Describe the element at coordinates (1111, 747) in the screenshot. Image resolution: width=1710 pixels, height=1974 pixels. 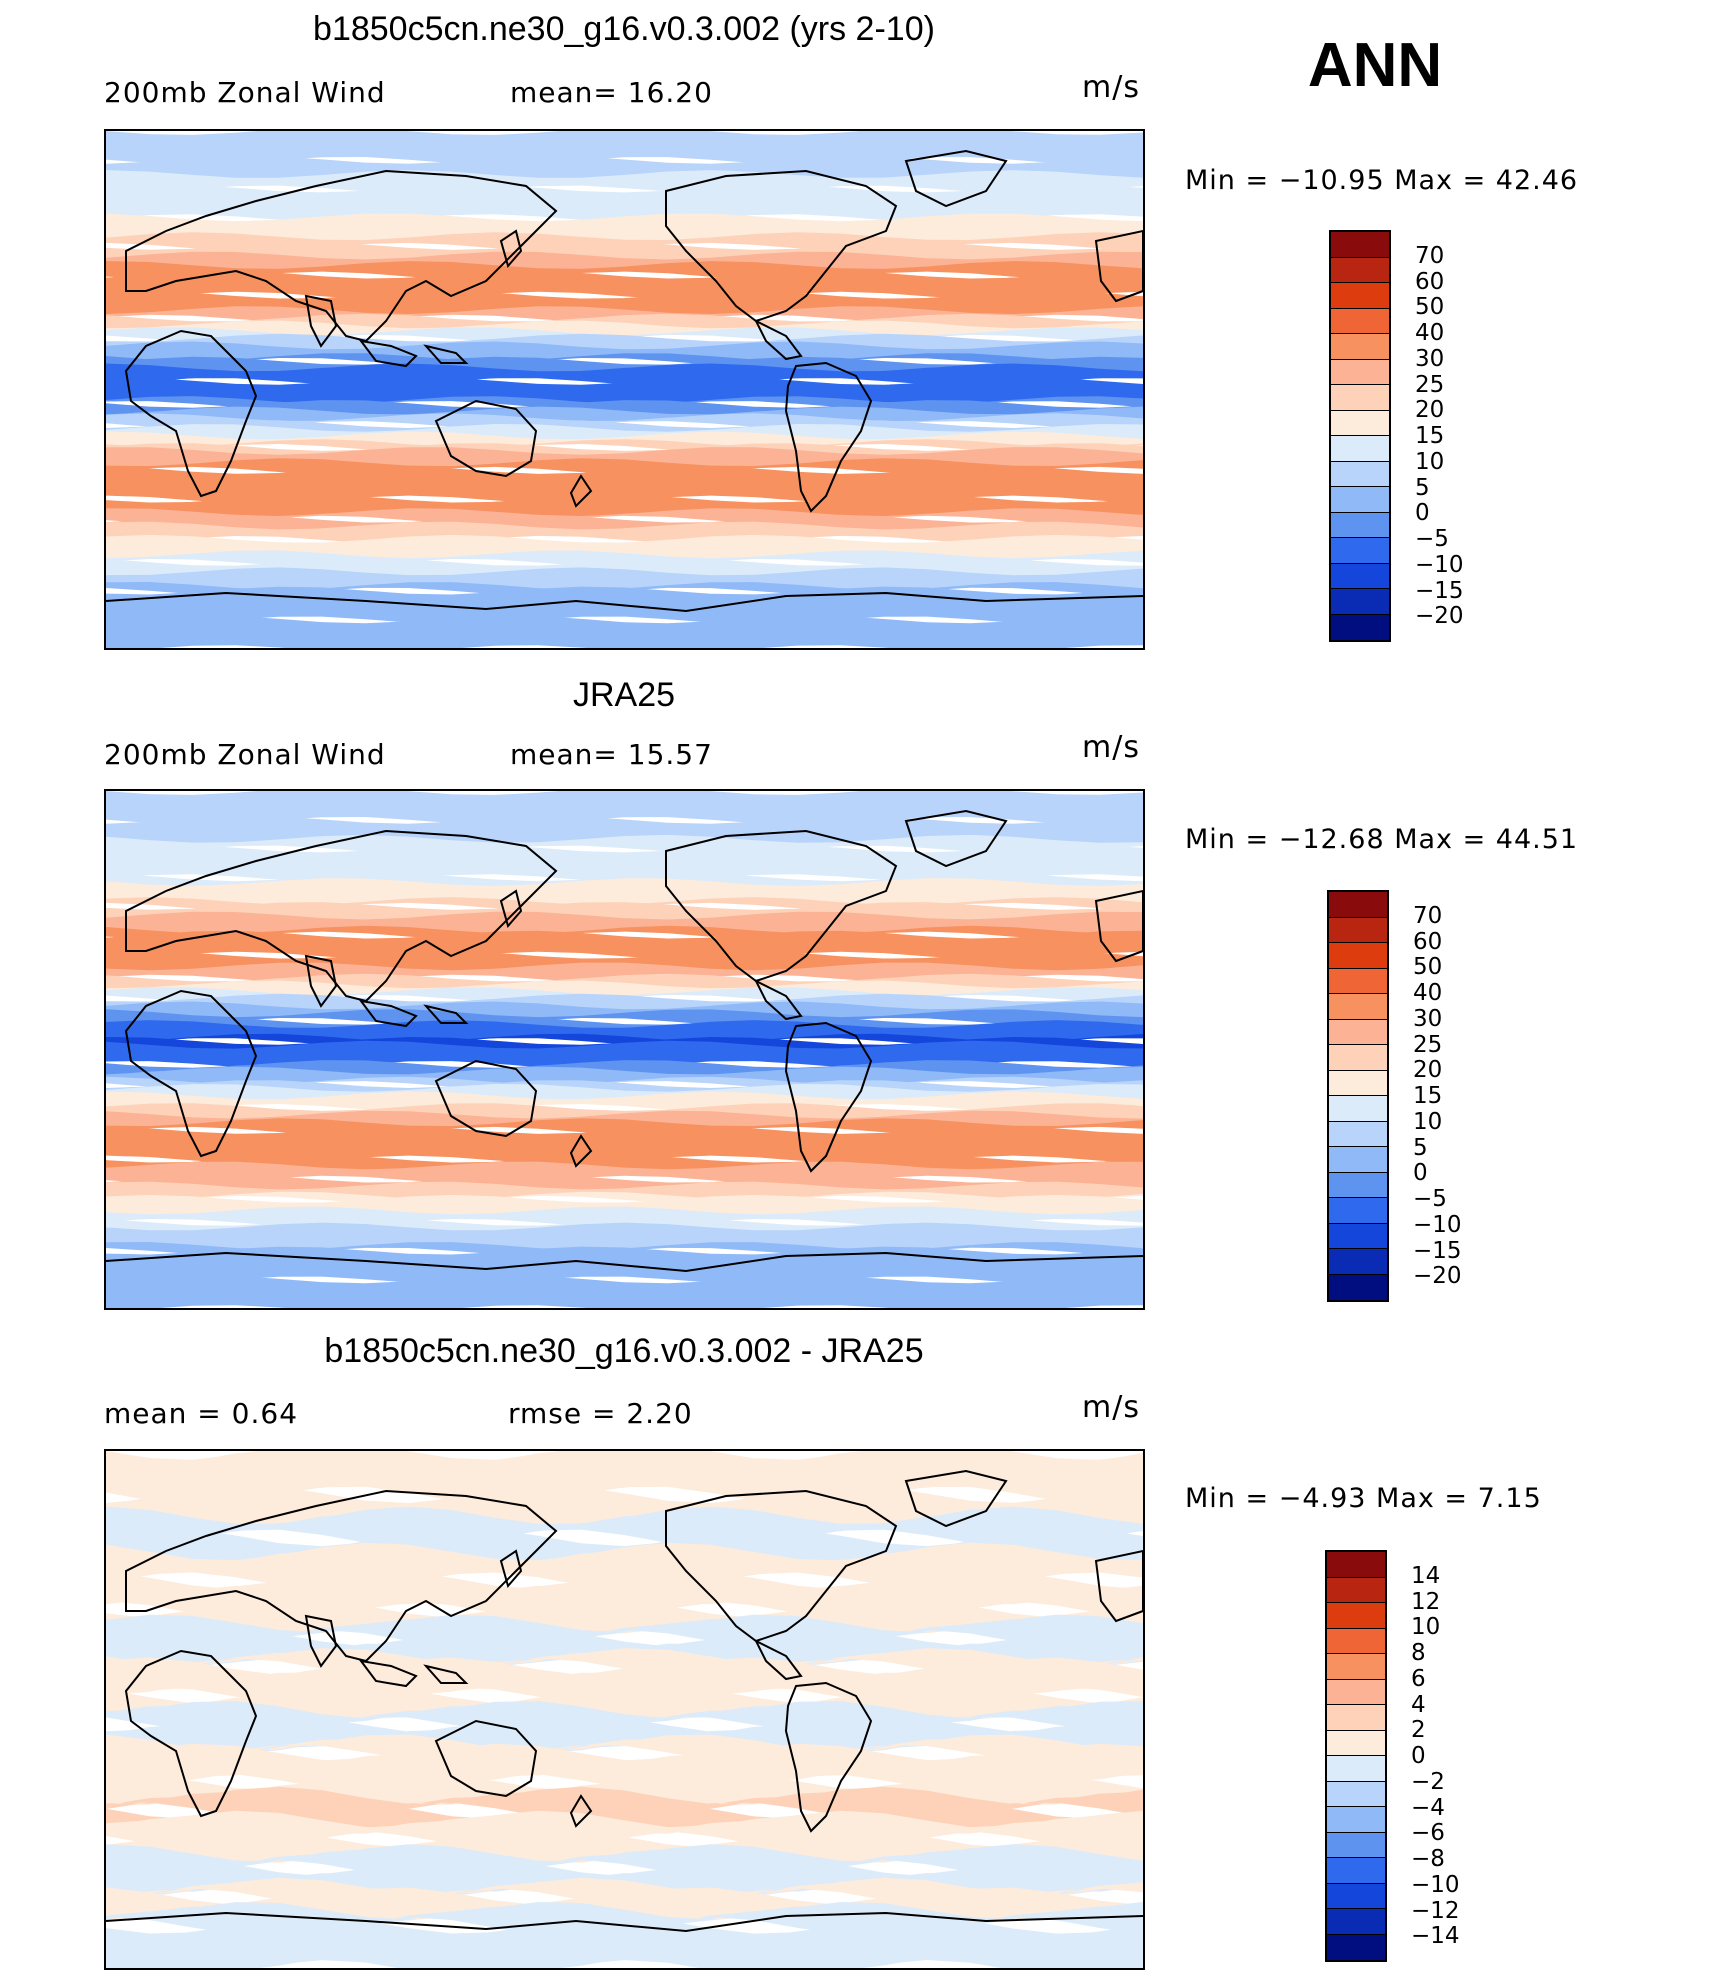
I see `panel2-units: m/s` at that location.